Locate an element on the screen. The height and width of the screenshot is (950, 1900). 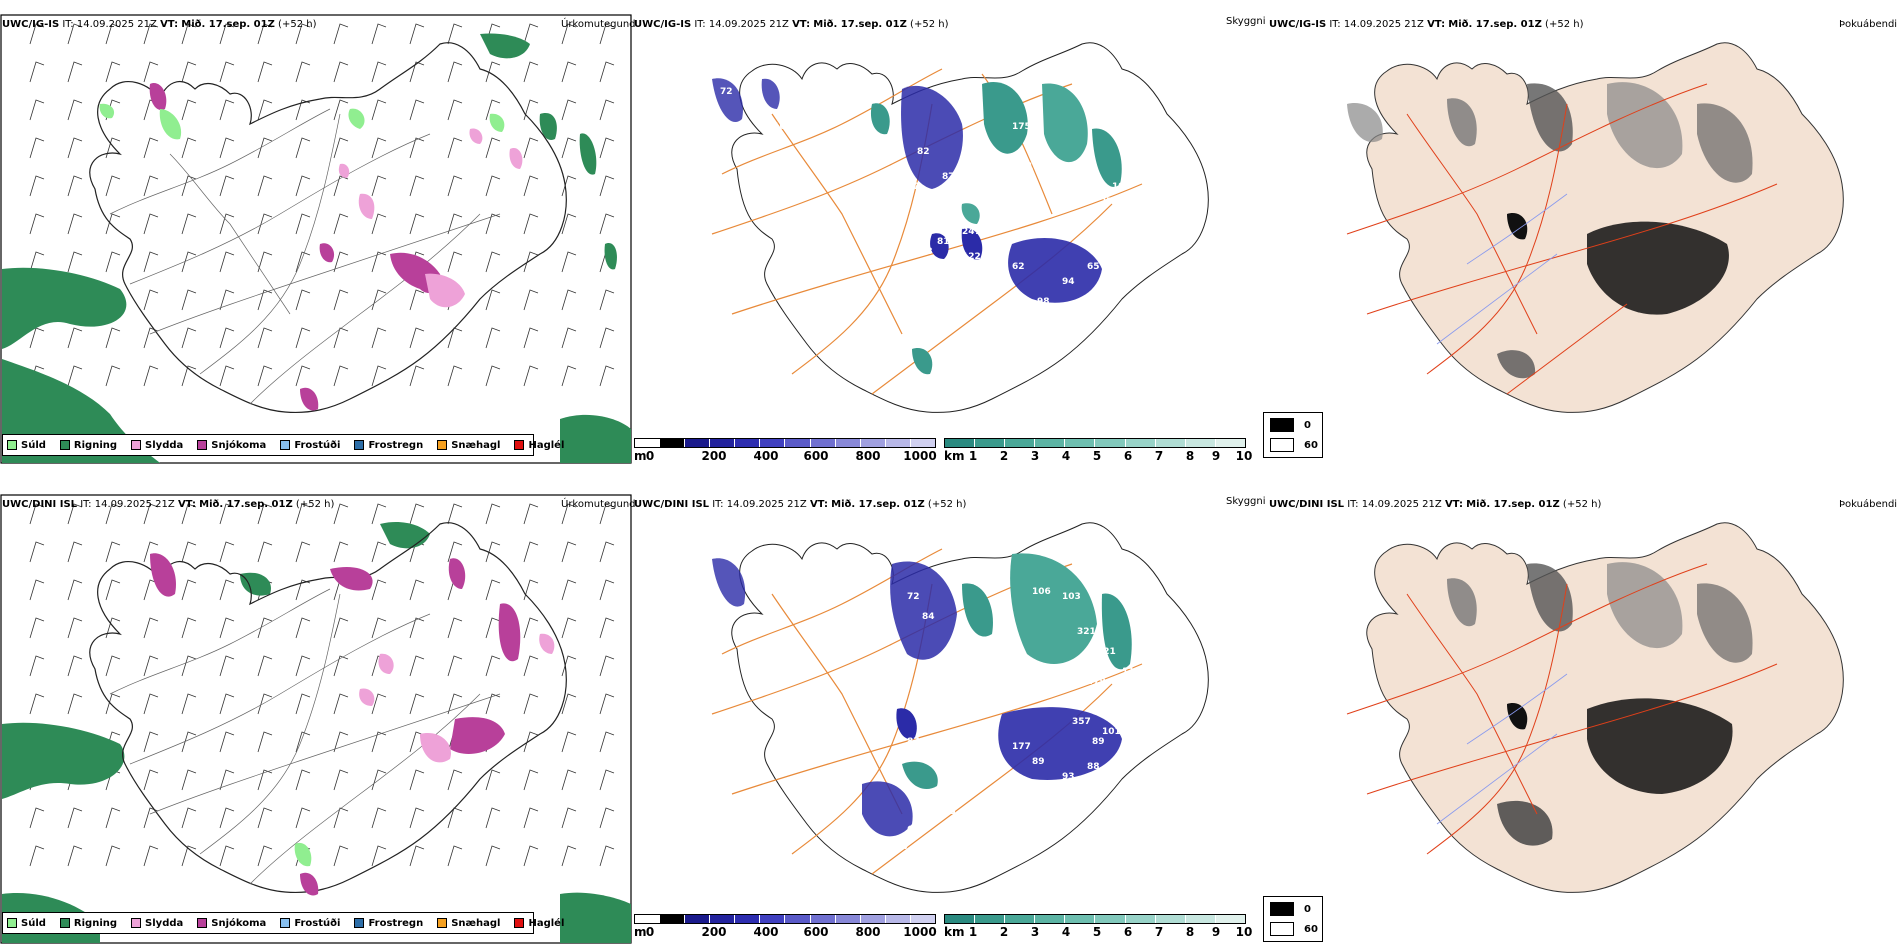
legend-label: Súld is located at coordinates (33, 445).